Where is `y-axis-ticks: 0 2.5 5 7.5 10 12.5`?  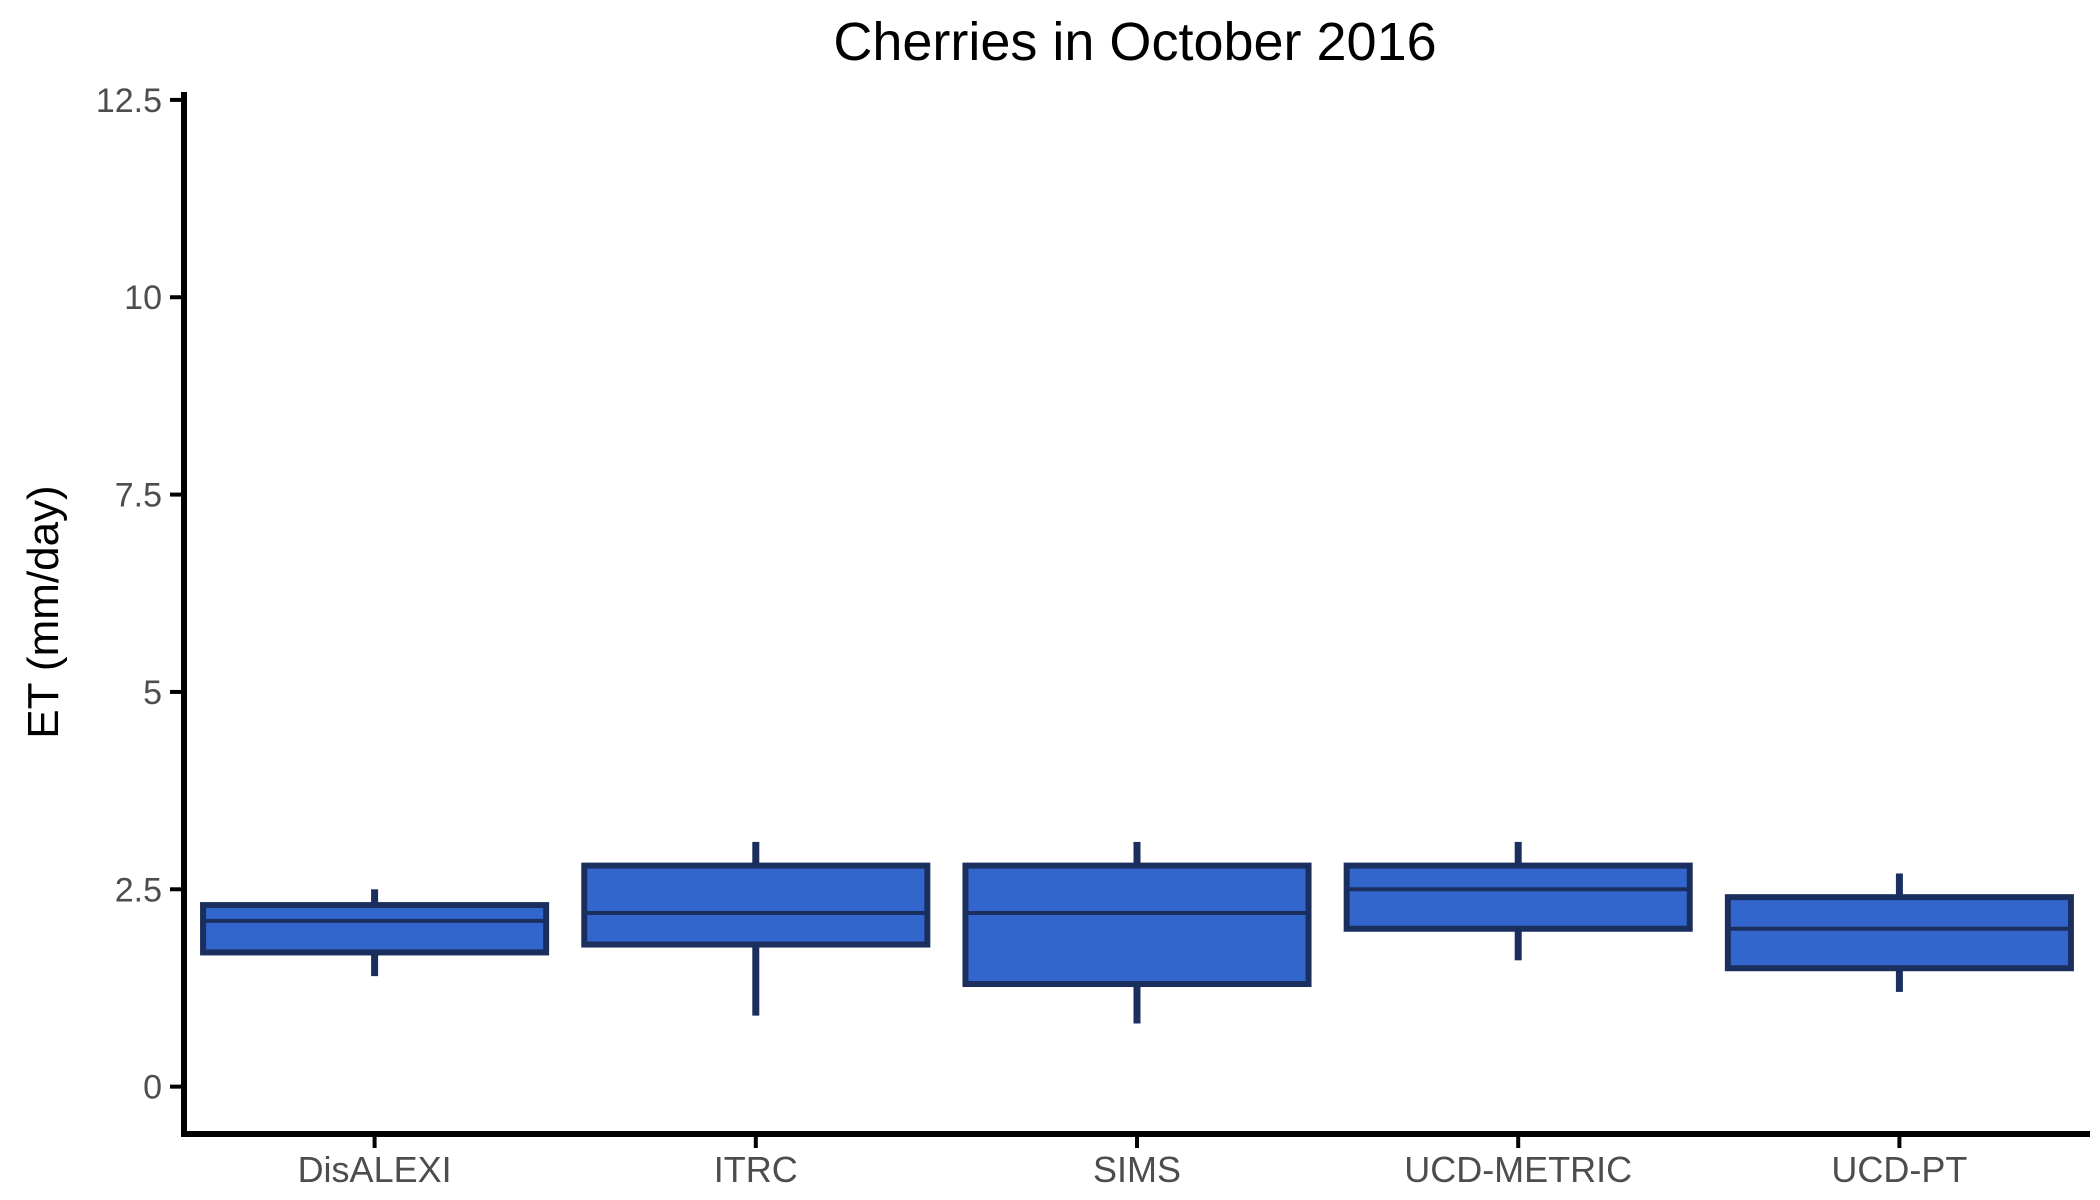 y-axis-ticks: 0 2.5 5 7.5 10 12.5 is located at coordinates (140, 594).